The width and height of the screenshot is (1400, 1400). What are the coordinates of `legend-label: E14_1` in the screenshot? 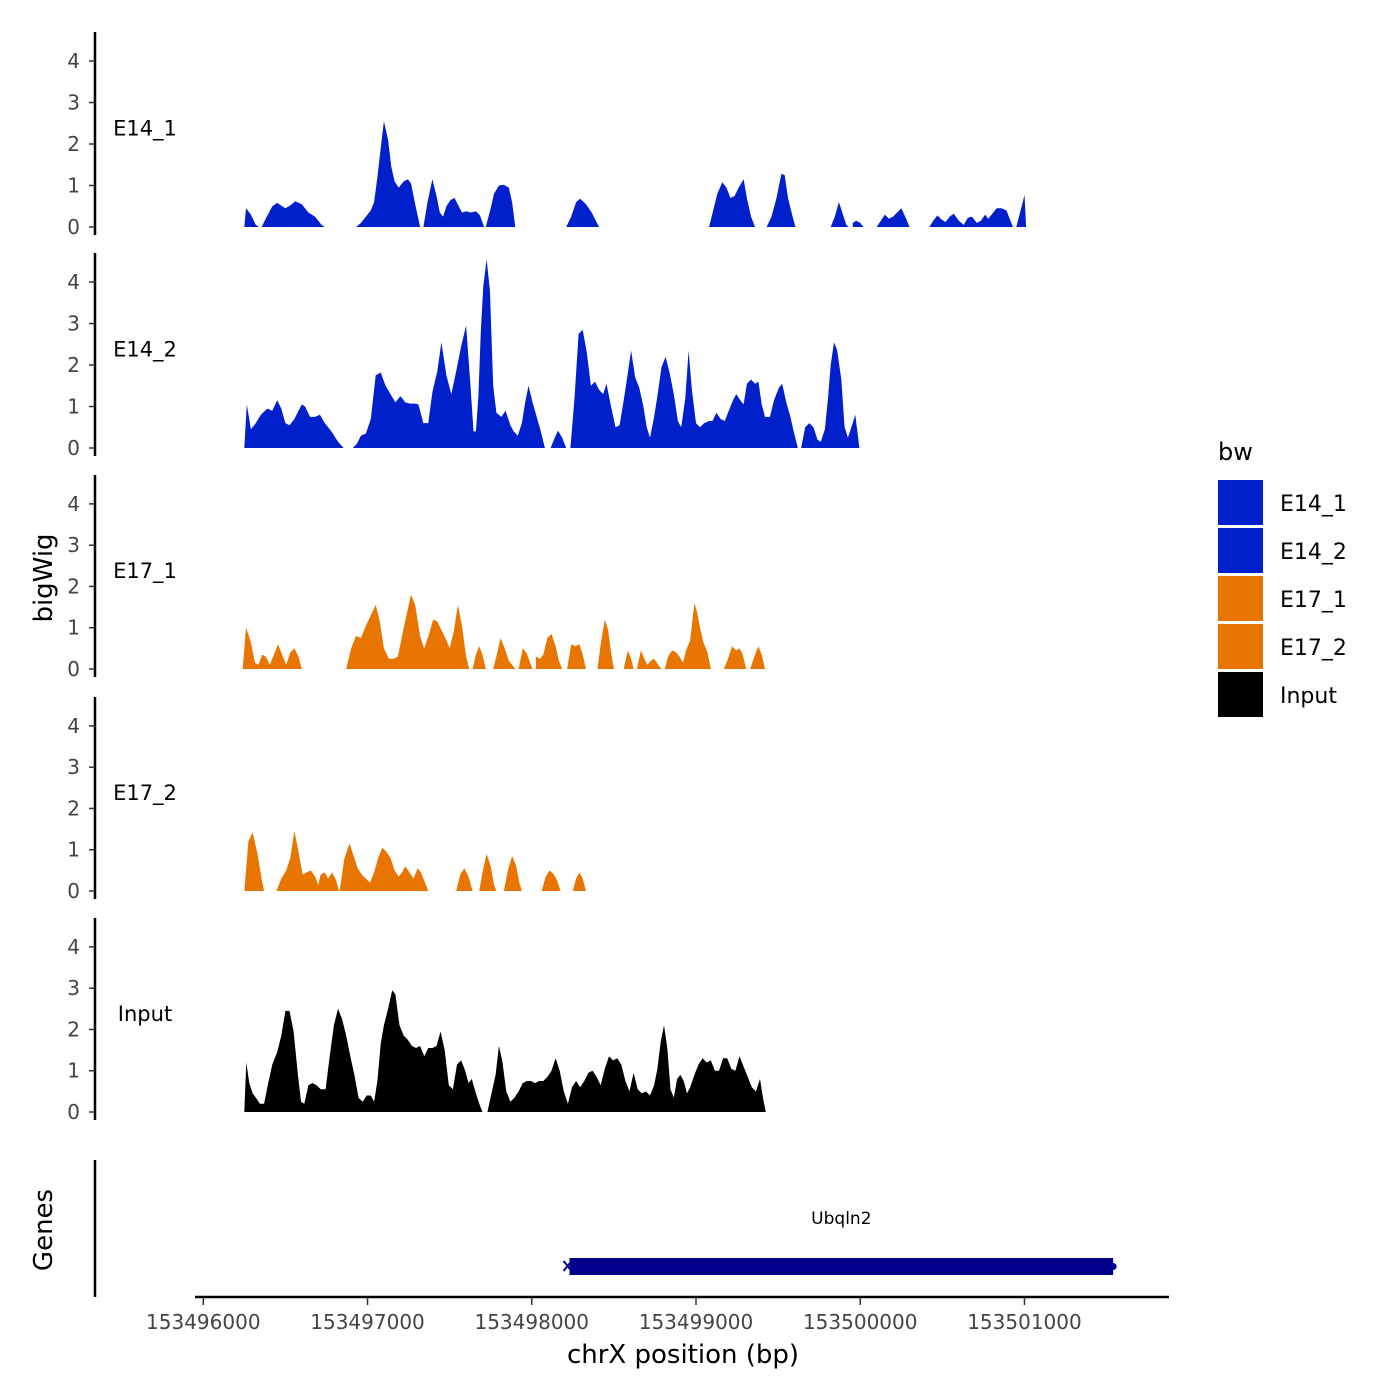 It's located at (1313, 504).